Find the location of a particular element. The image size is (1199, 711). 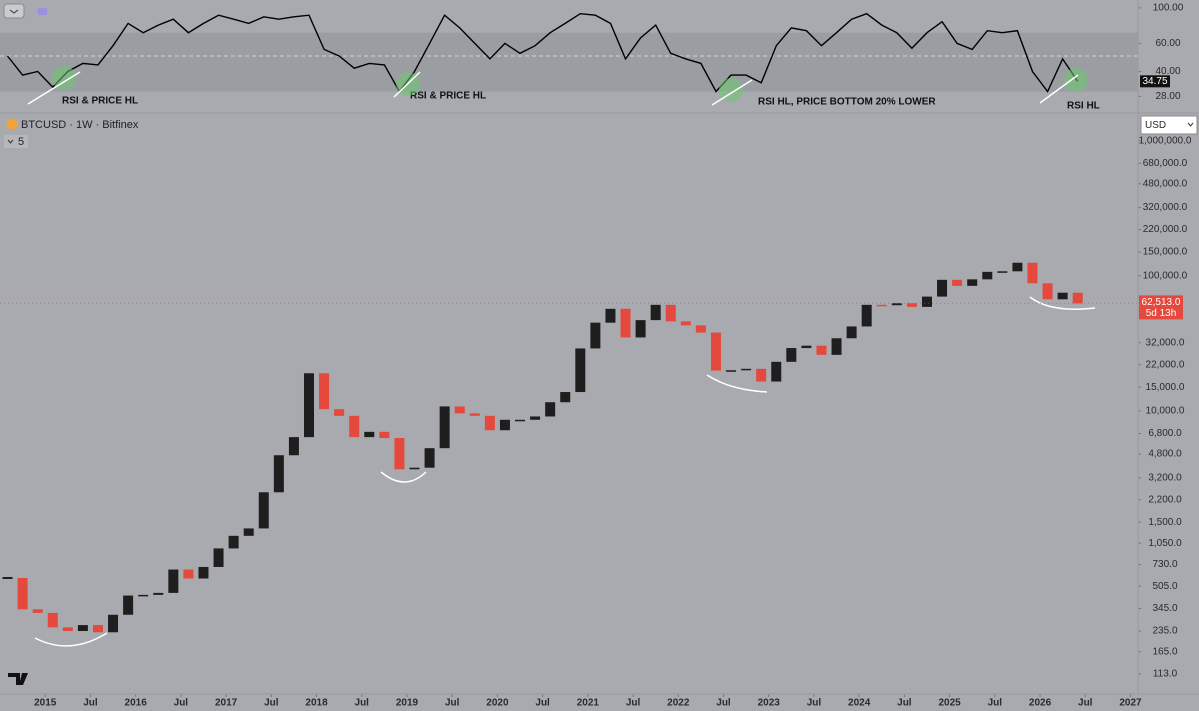

rsi-line is located at coordinates (542, 52).